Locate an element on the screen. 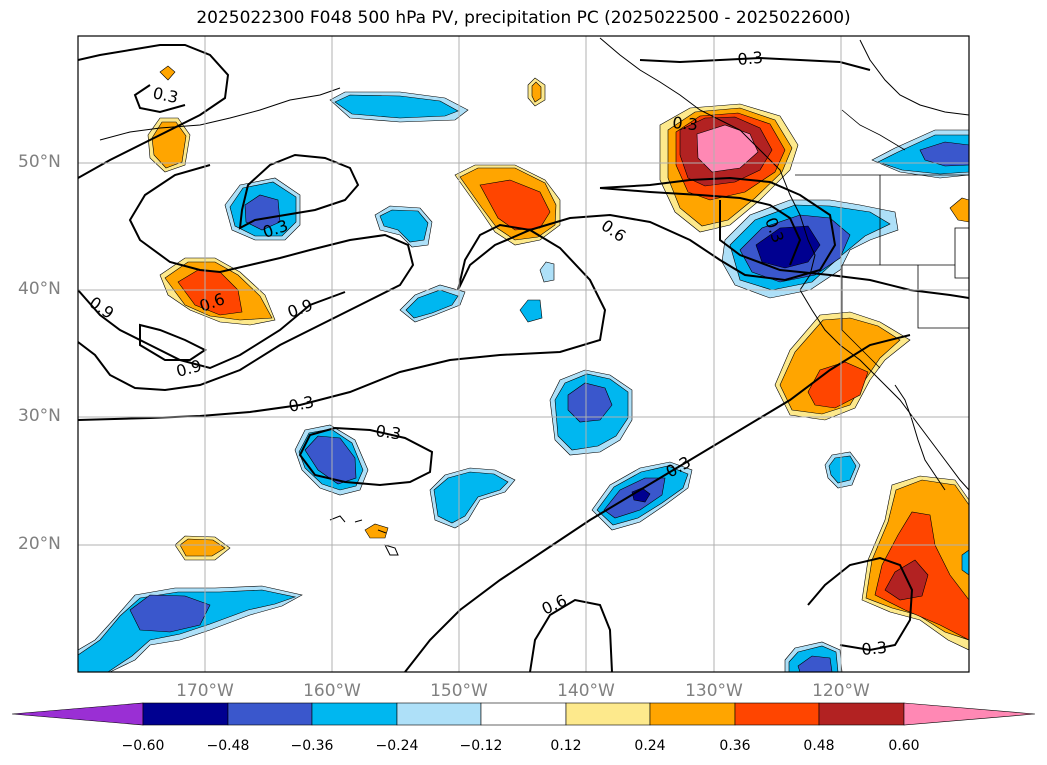 This screenshot has height=765, width=1047. lon-label: 160°W is located at coordinates (332, 691).